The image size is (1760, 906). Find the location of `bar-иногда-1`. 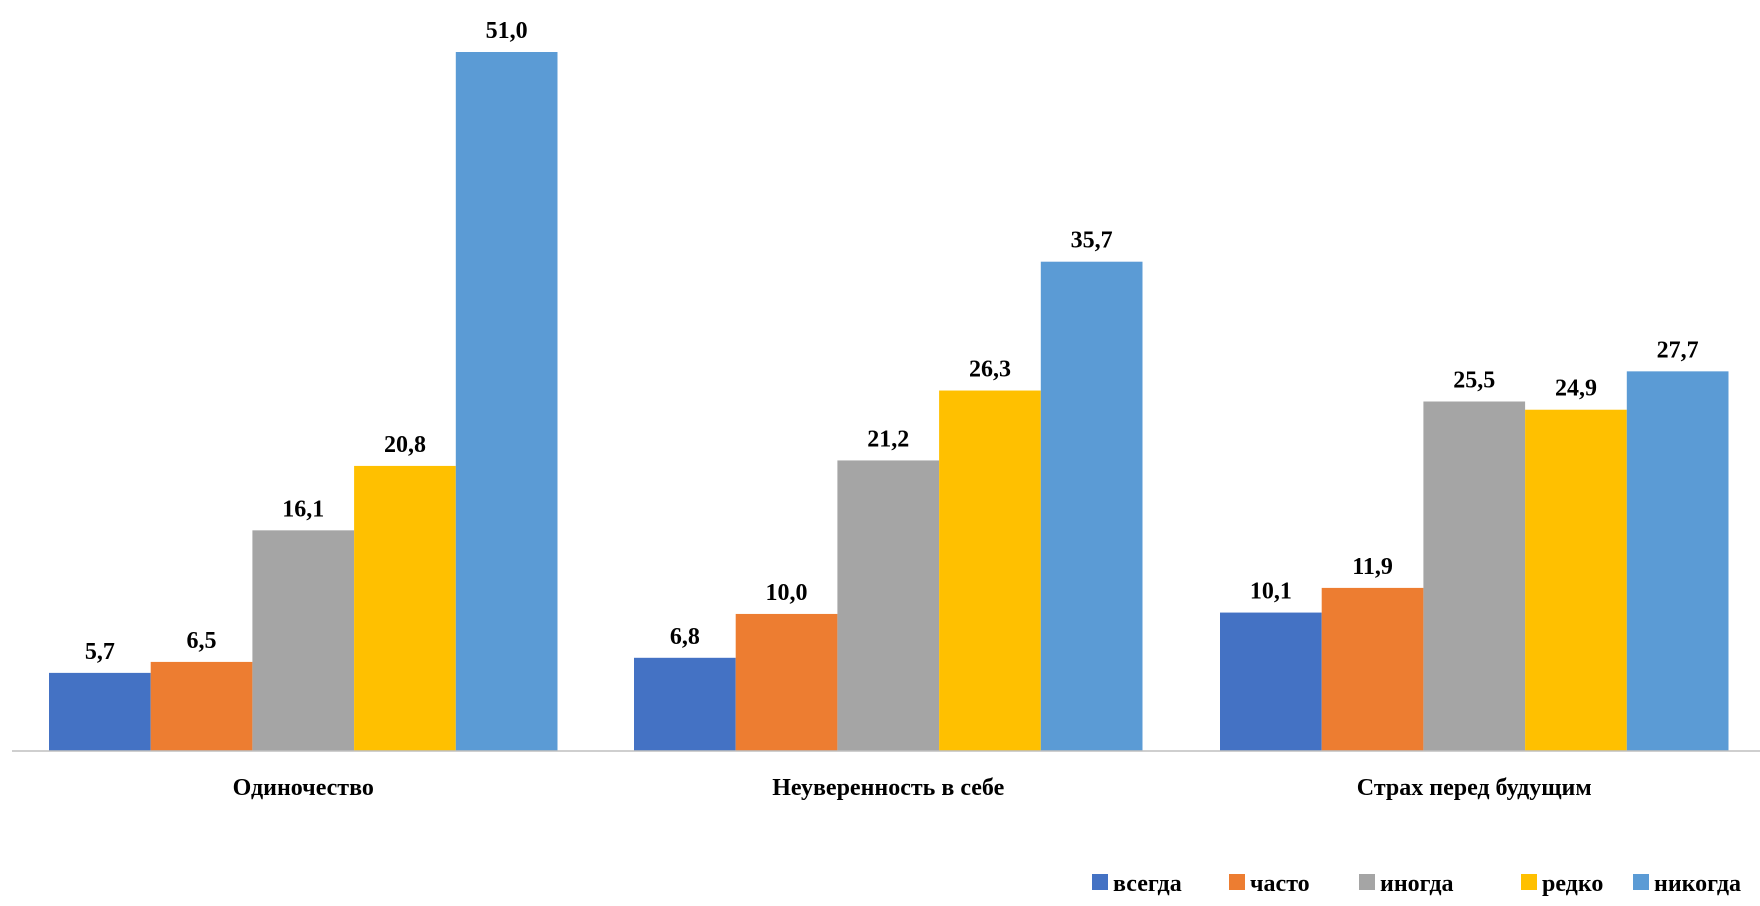

bar-иногда-1 is located at coordinates (303, 640).